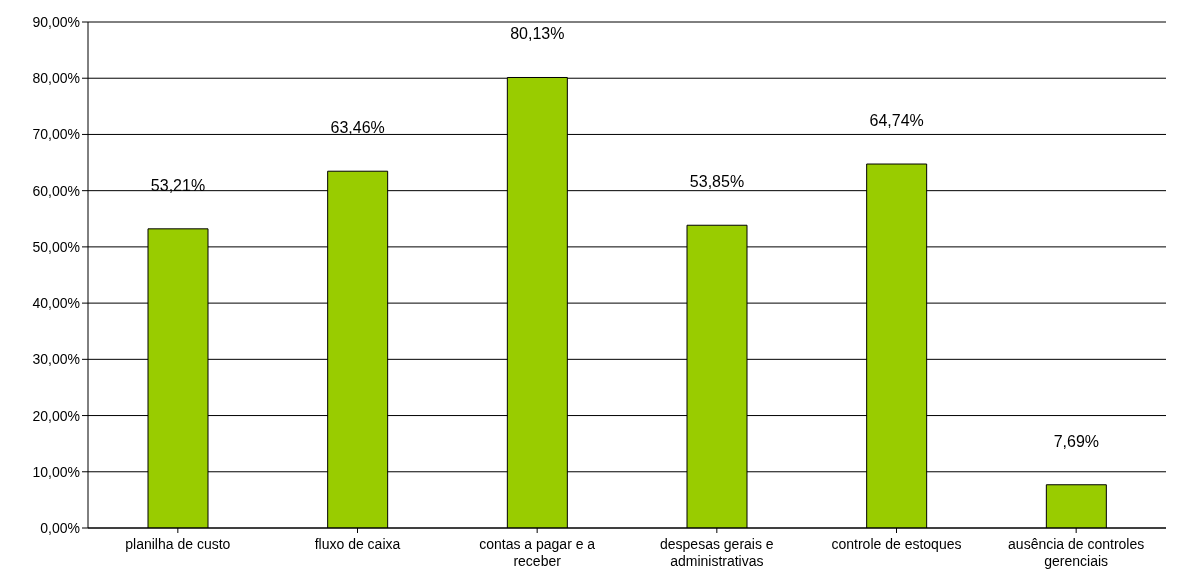  Describe the element at coordinates (56, 21) in the screenshot. I see `y-tick-label: 90,00%` at that location.